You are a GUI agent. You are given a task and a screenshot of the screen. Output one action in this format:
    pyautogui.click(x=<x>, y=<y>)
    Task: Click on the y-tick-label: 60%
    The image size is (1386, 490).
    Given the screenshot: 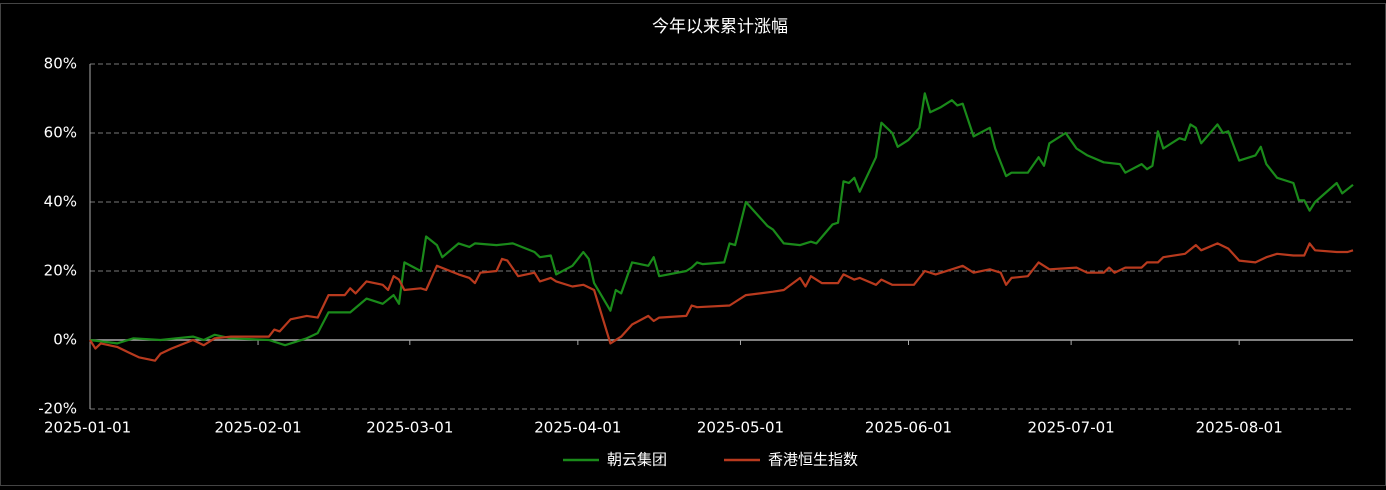 What is the action you would take?
    pyautogui.click(x=60, y=133)
    